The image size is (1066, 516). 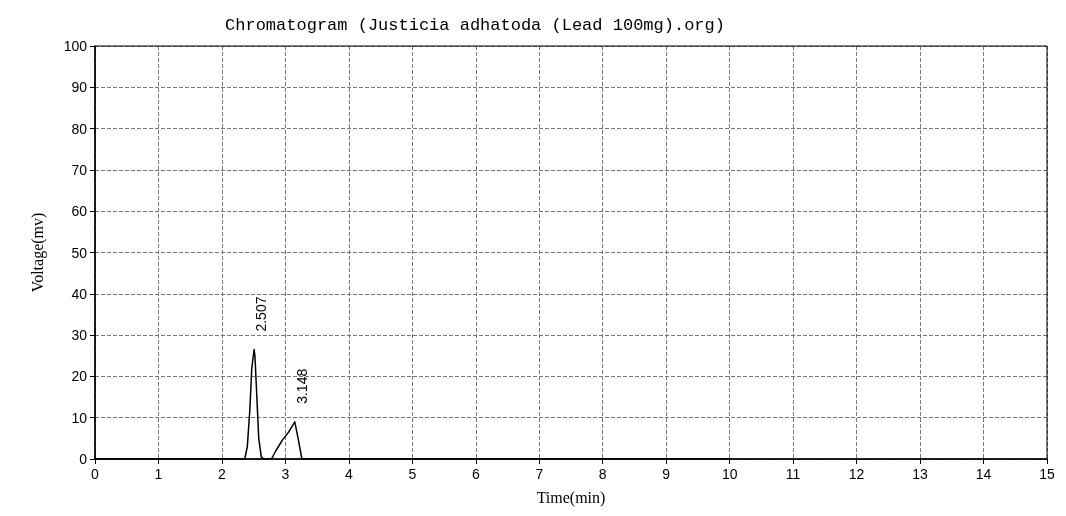 I want to click on y-tick-label: 50, so click(x=79, y=252).